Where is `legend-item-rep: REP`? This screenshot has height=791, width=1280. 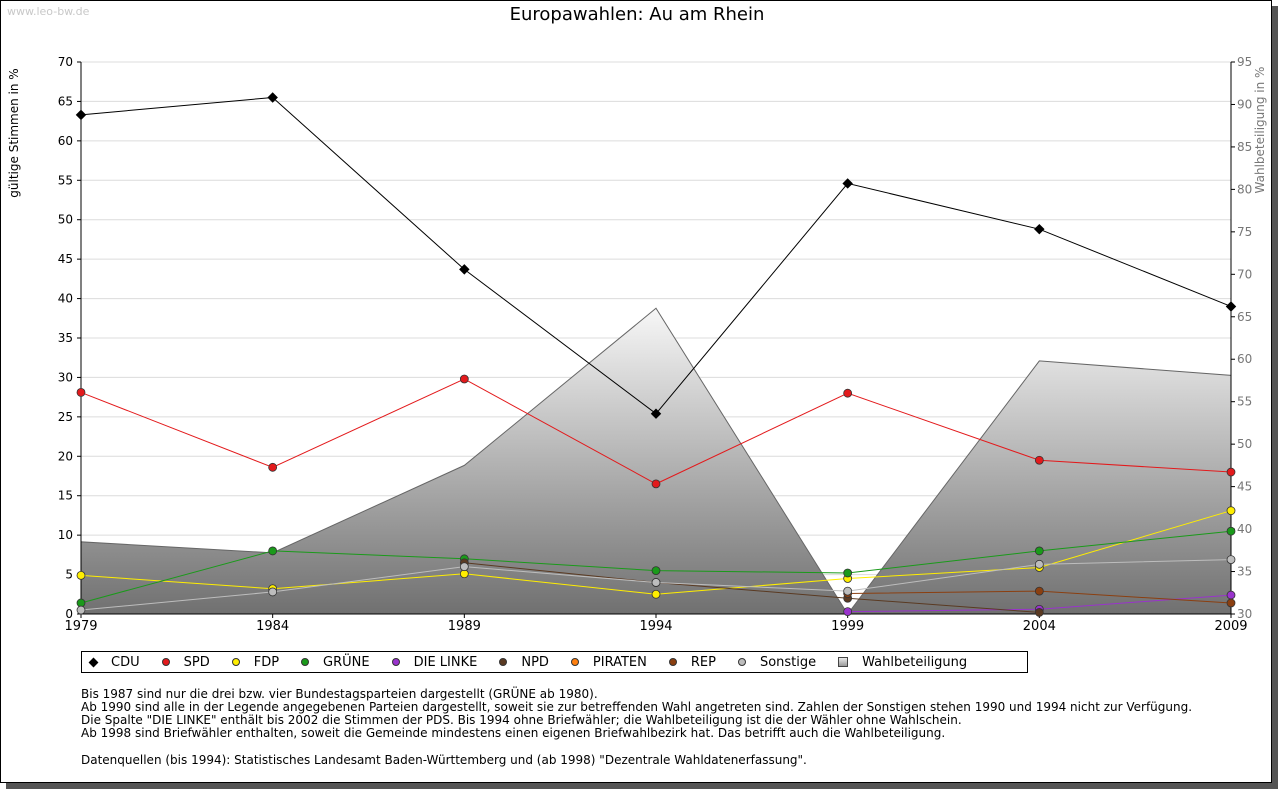
legend-item-rep: REP is located at coordinates (692, 662).